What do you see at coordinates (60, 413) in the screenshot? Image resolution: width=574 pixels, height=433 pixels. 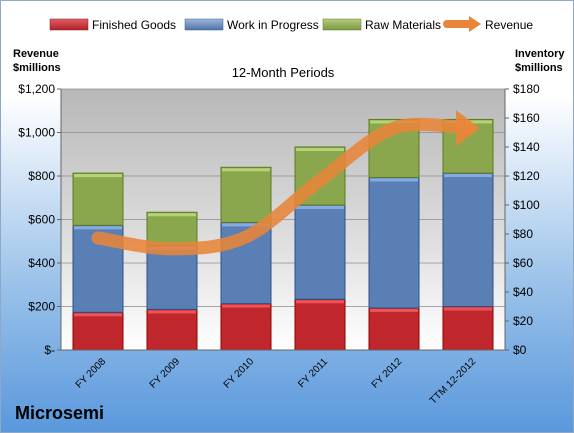 I see `company-name: Microsemi` at bounding box center [60, 413].